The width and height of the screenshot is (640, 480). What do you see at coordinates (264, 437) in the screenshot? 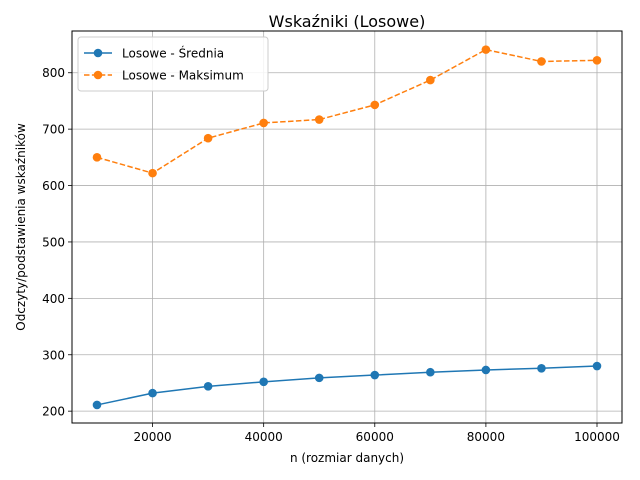
I see `x-tick-label: 40000` at bounding box center [264, 437].